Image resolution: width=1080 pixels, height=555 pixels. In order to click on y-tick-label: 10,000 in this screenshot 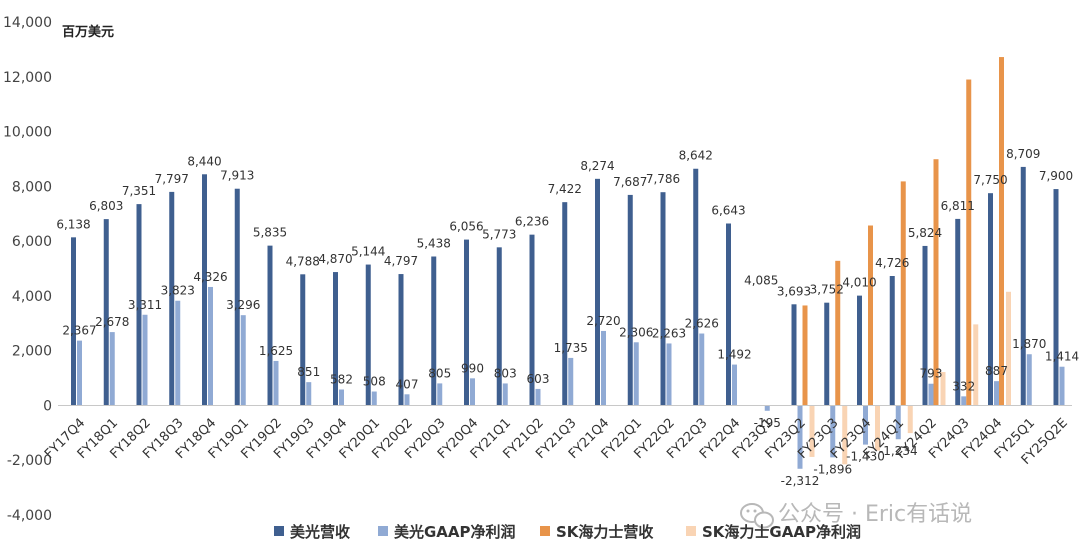, I will do `click(27, 133)`.